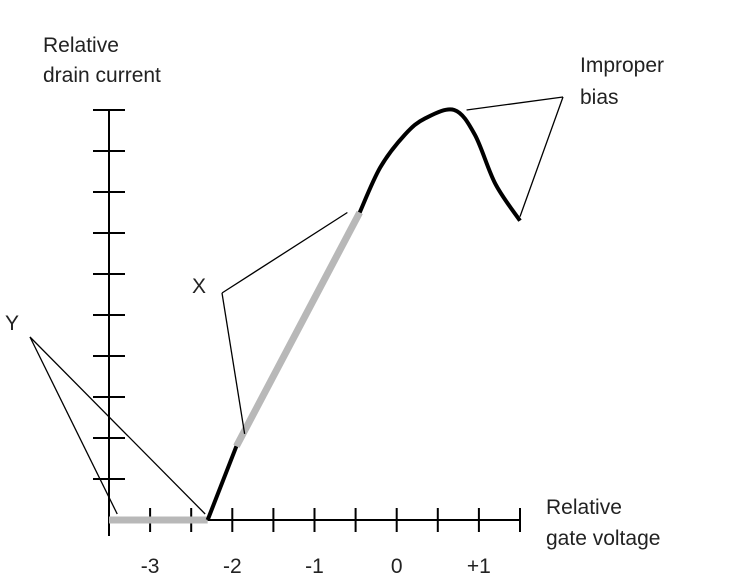 The image size is (734, 587). I want to click on y-axis-label-line-2: drain current, so click(102, 75).